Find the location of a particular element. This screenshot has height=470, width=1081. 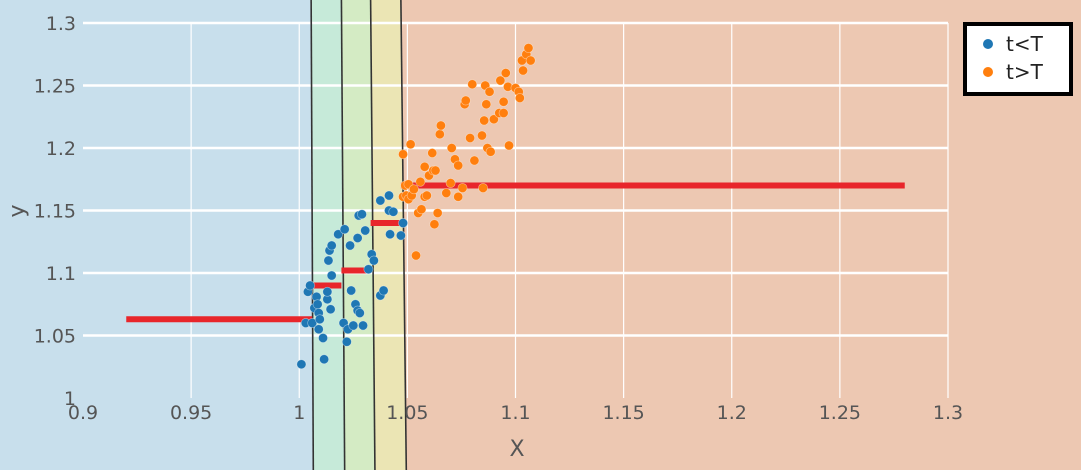

y-tick-label: 1.2 is located at coordinates (61, 149).